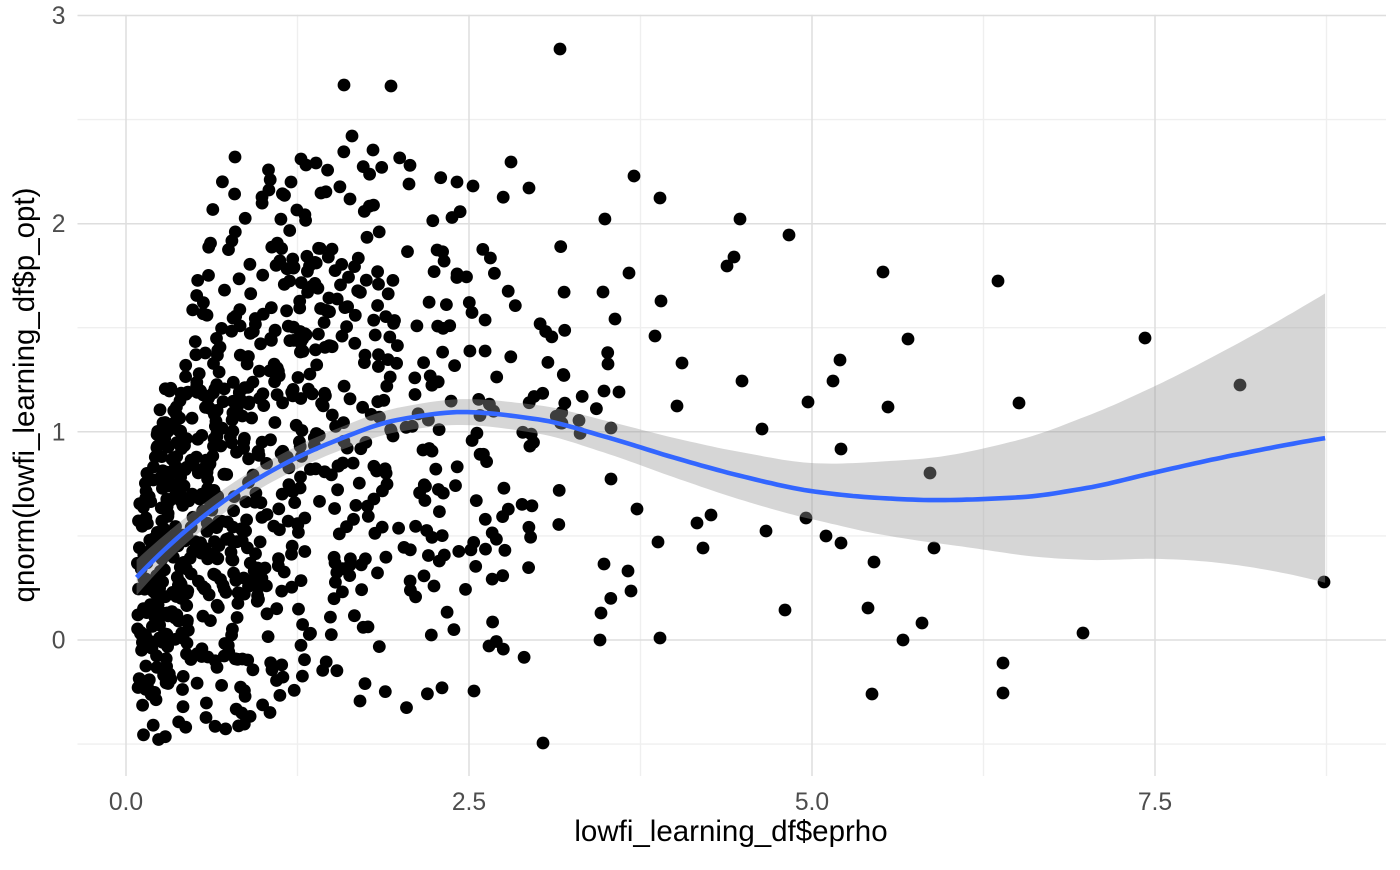  Describe the element at coordinates (1155, 802) in the screenshot. I see `svg-text: 7.5` at that location.